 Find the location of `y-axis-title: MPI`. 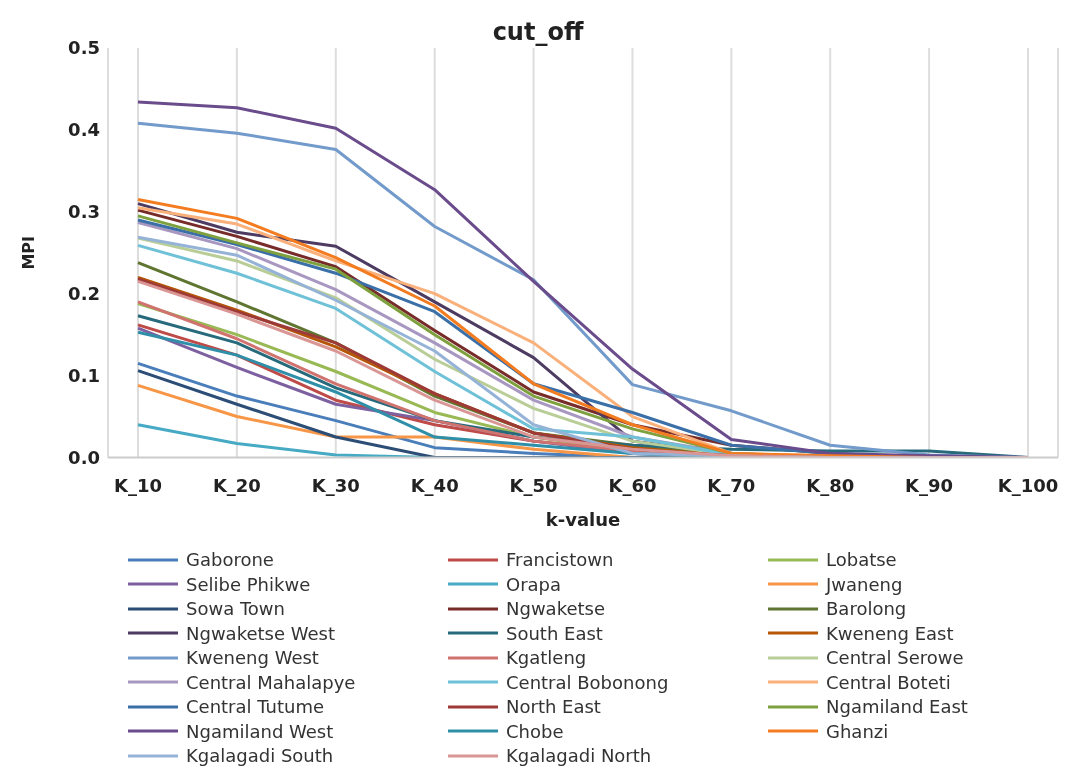

y-axis-title: MPI is located at coordinates (28, 252).